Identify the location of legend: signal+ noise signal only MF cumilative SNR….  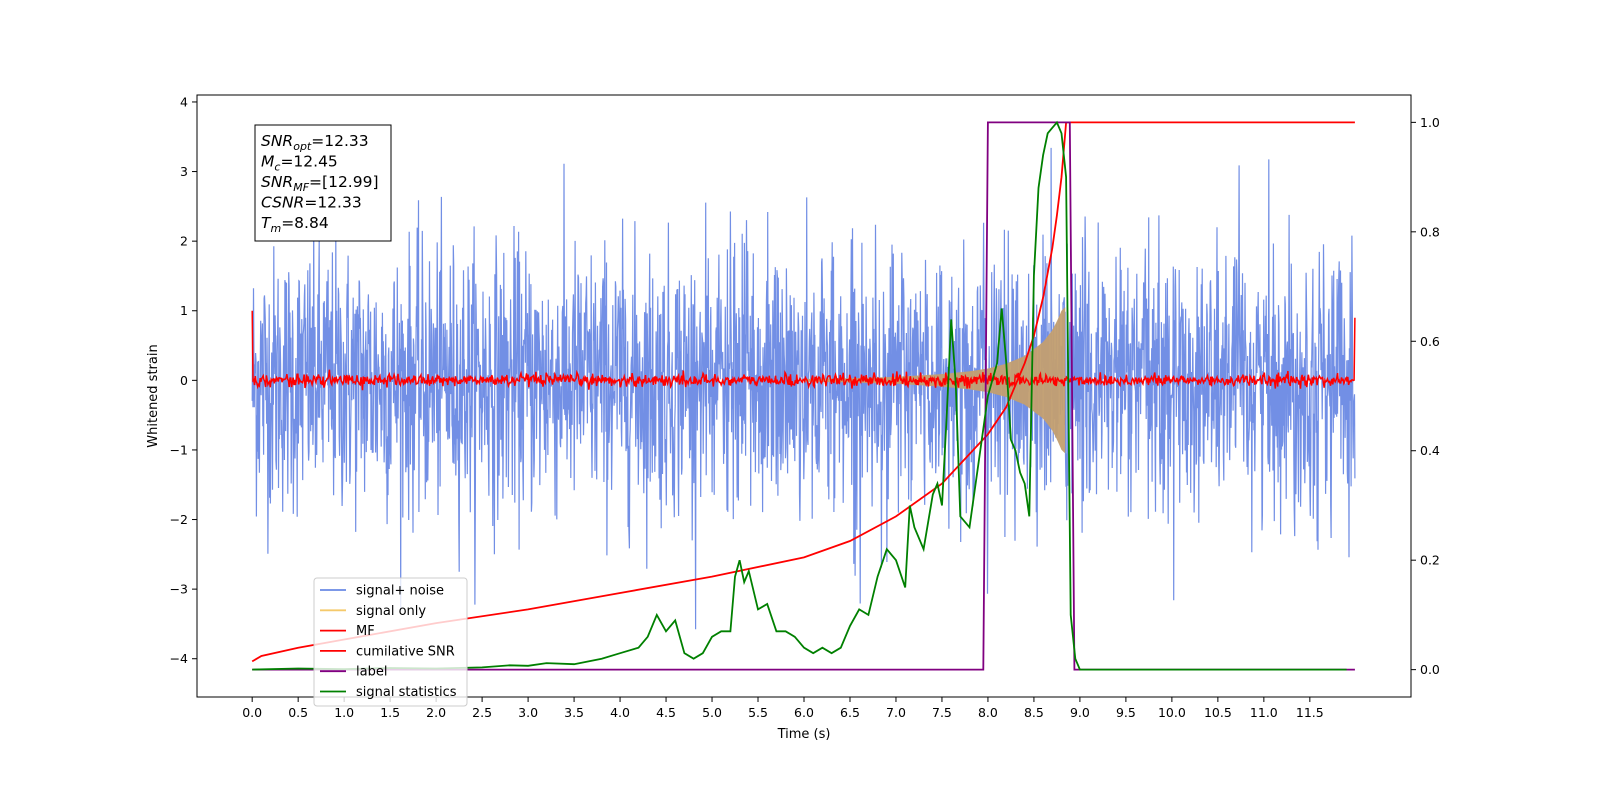
(390, 642).